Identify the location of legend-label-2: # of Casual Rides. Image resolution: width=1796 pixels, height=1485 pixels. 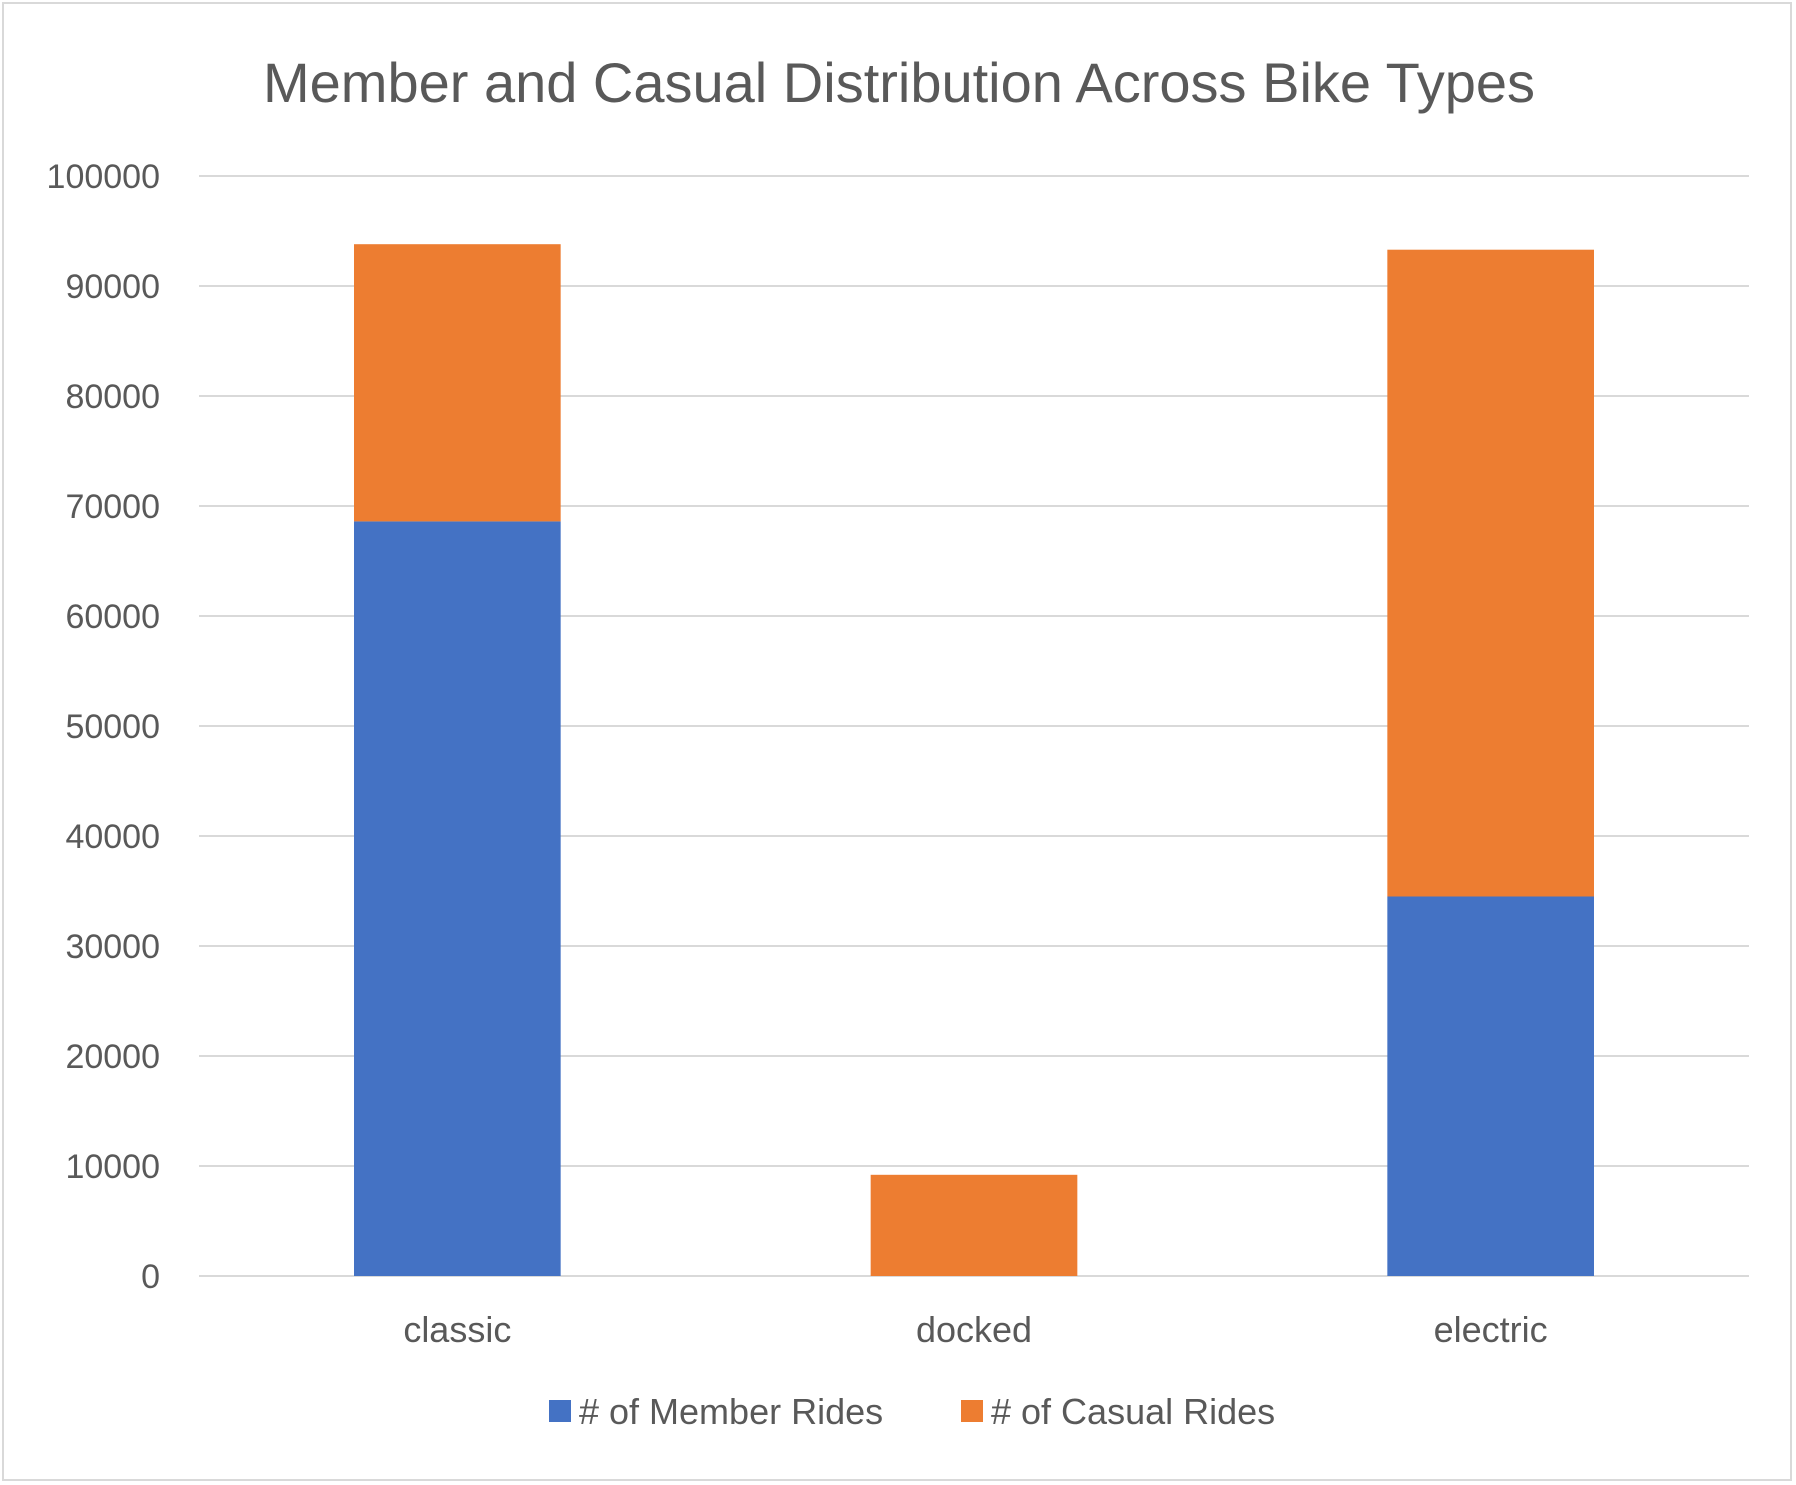
(1133, 1411).